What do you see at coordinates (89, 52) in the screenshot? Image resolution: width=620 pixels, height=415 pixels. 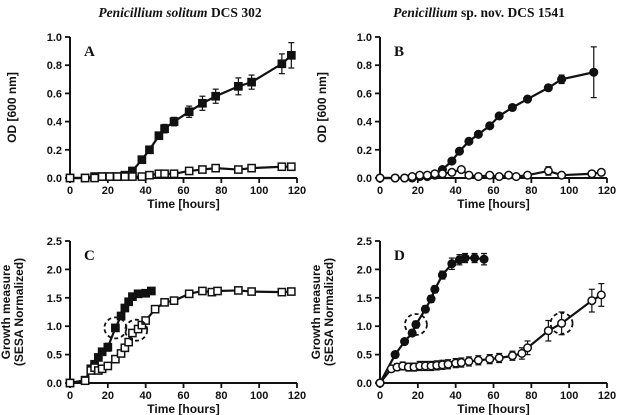 I see `panel-letter: A` at bounding box center [89, 52].